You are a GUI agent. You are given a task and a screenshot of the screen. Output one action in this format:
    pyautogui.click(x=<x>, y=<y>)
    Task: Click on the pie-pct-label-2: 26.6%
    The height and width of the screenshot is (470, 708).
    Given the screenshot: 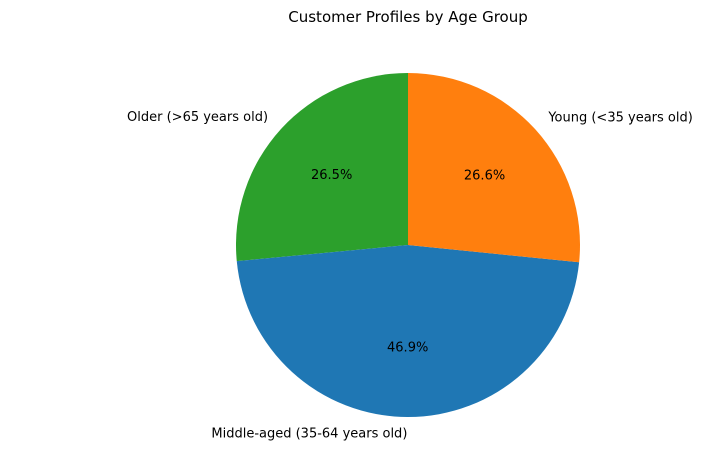 What is the action you would take?
    pyautogui.click(x=484, y=175)
    